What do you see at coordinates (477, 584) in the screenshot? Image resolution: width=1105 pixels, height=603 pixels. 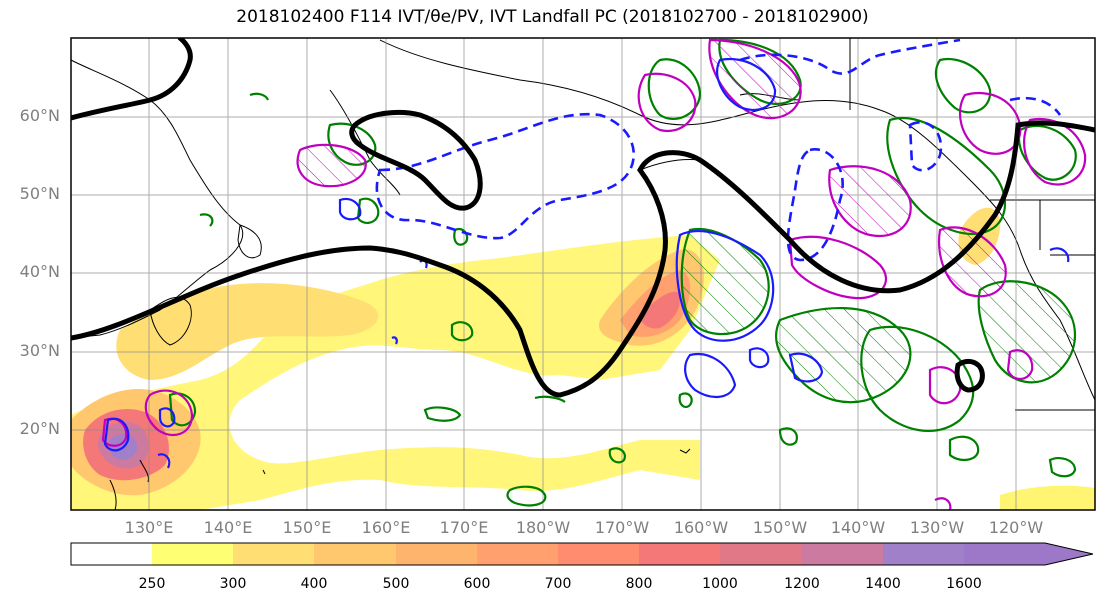 I see `colorbar-label-600: 600` at bounding box center [477, 584].